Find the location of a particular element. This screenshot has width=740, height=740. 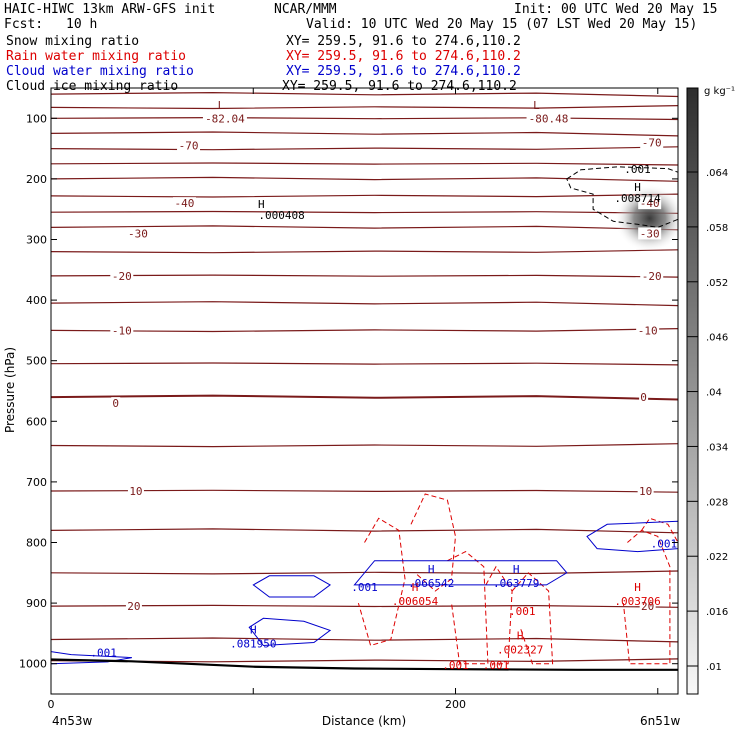

cloud-ice-maximum is located at coordinates (646, 218).